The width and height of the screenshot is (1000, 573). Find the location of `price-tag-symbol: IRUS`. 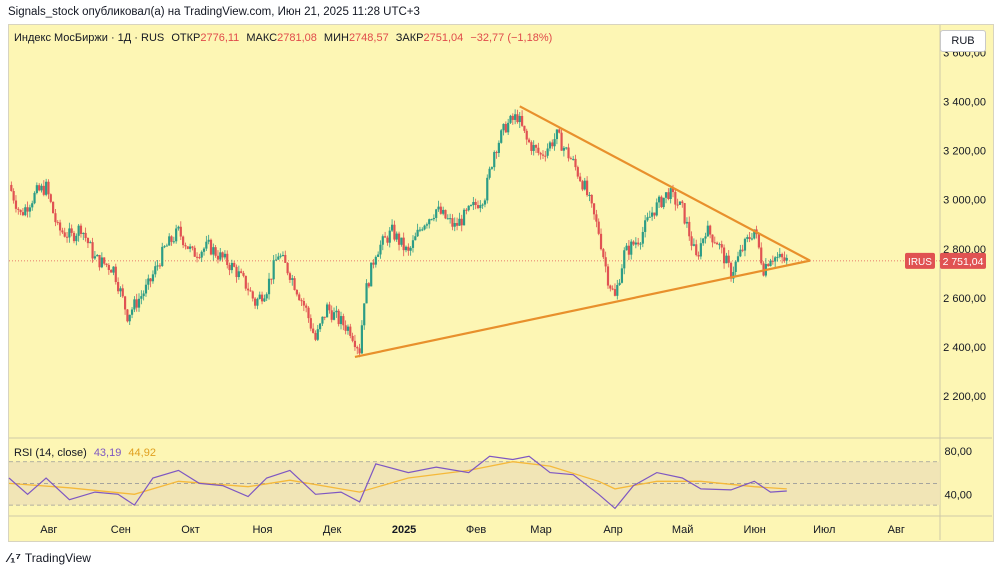

price-tag-symbol: IRUS is located at coordinates (920, 262).